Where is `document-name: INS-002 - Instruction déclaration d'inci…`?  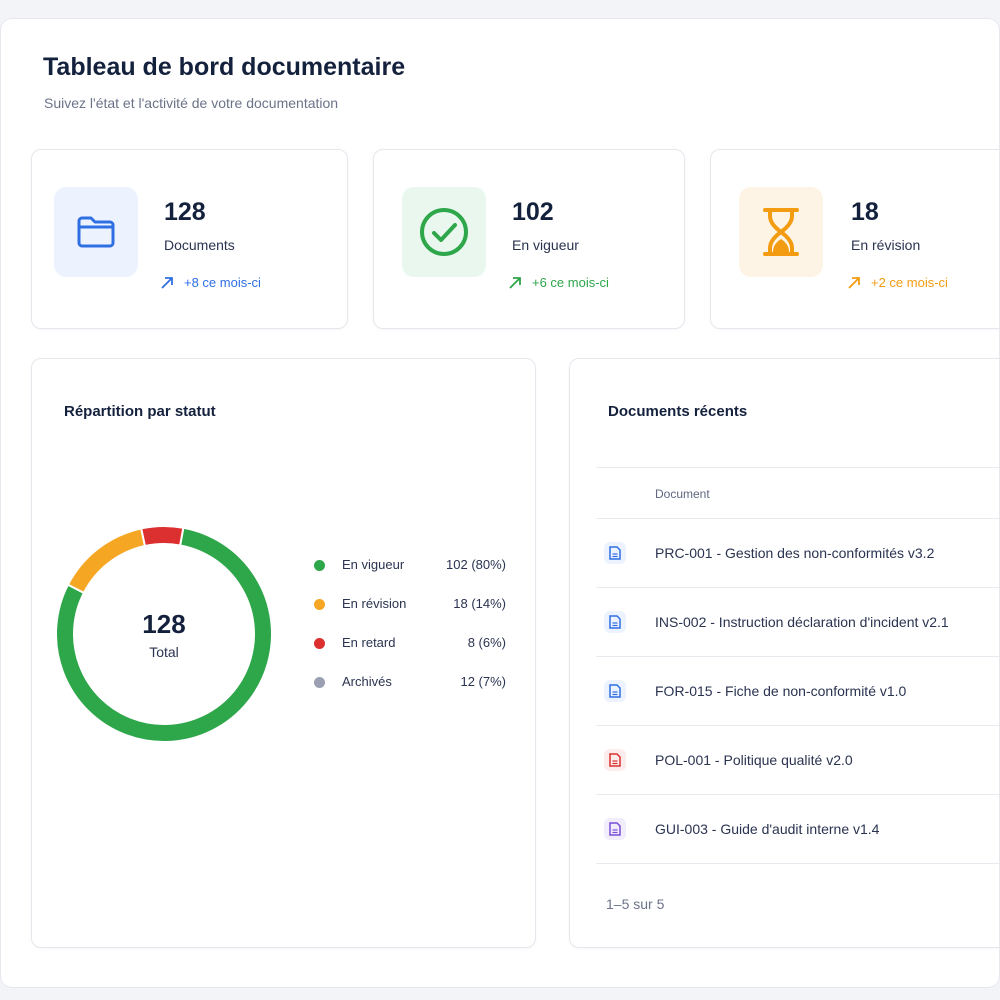
document-name: INS-002 - Instruction déclaration d'inci… is located at coordinates (802, 622).